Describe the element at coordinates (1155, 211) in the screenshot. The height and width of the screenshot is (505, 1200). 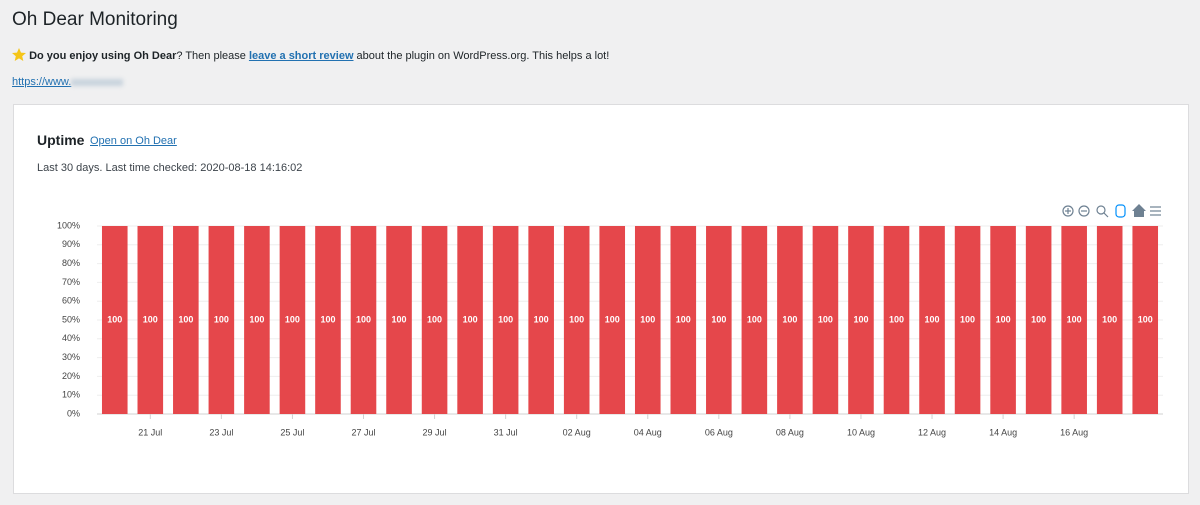
I see `menu-button` at that location.